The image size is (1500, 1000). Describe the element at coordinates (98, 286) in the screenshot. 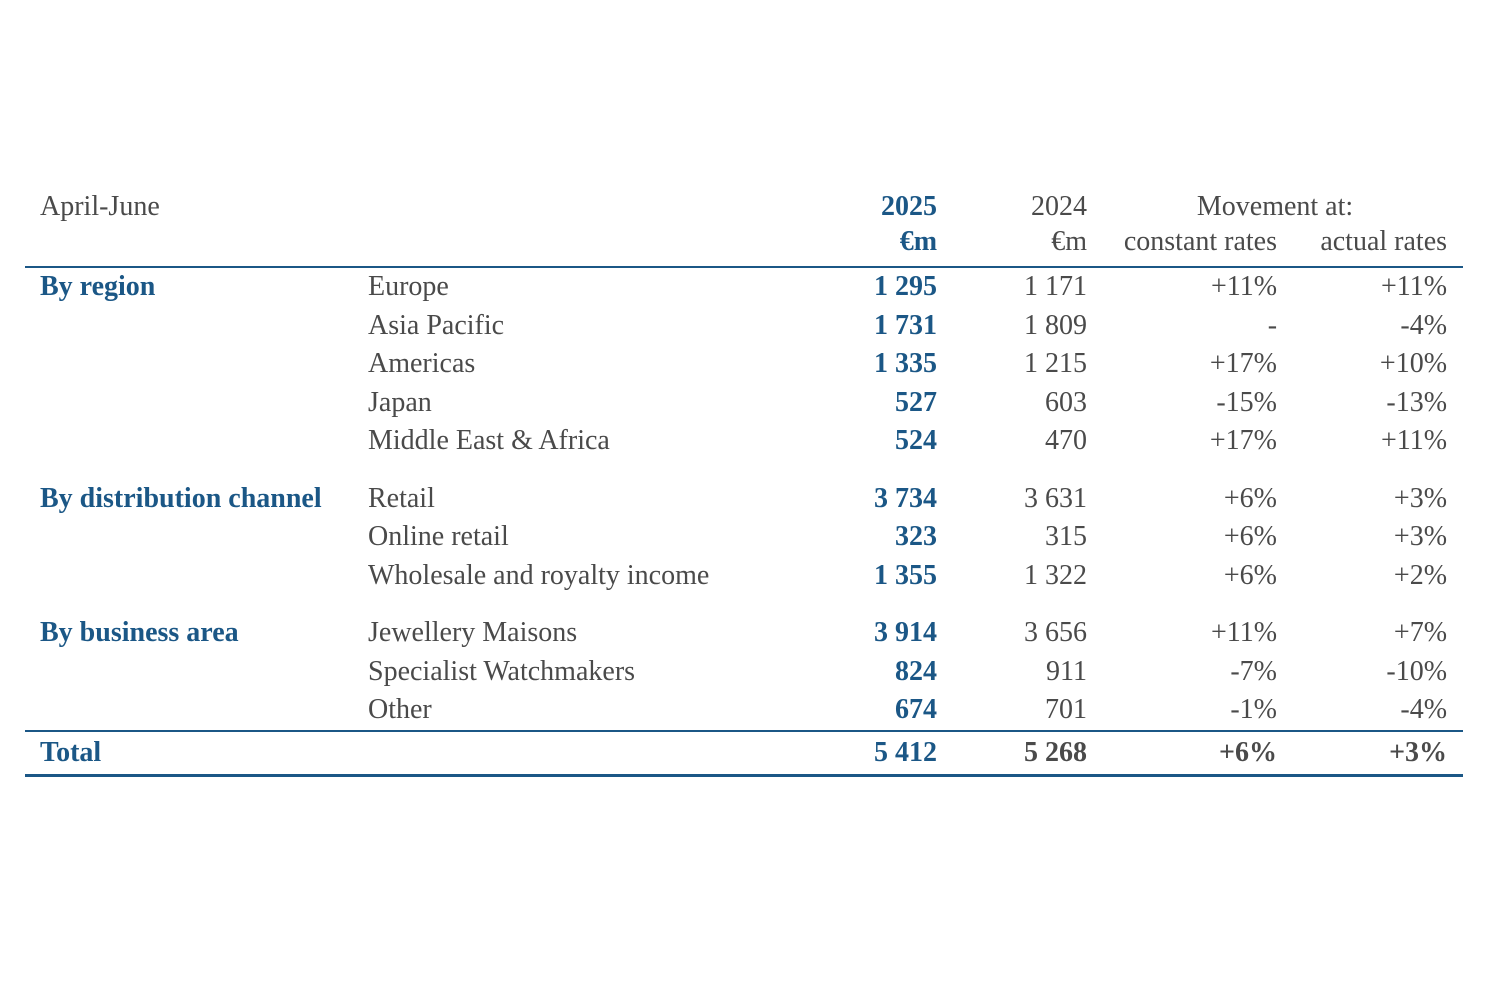

I see `section-label: By region` at that location.